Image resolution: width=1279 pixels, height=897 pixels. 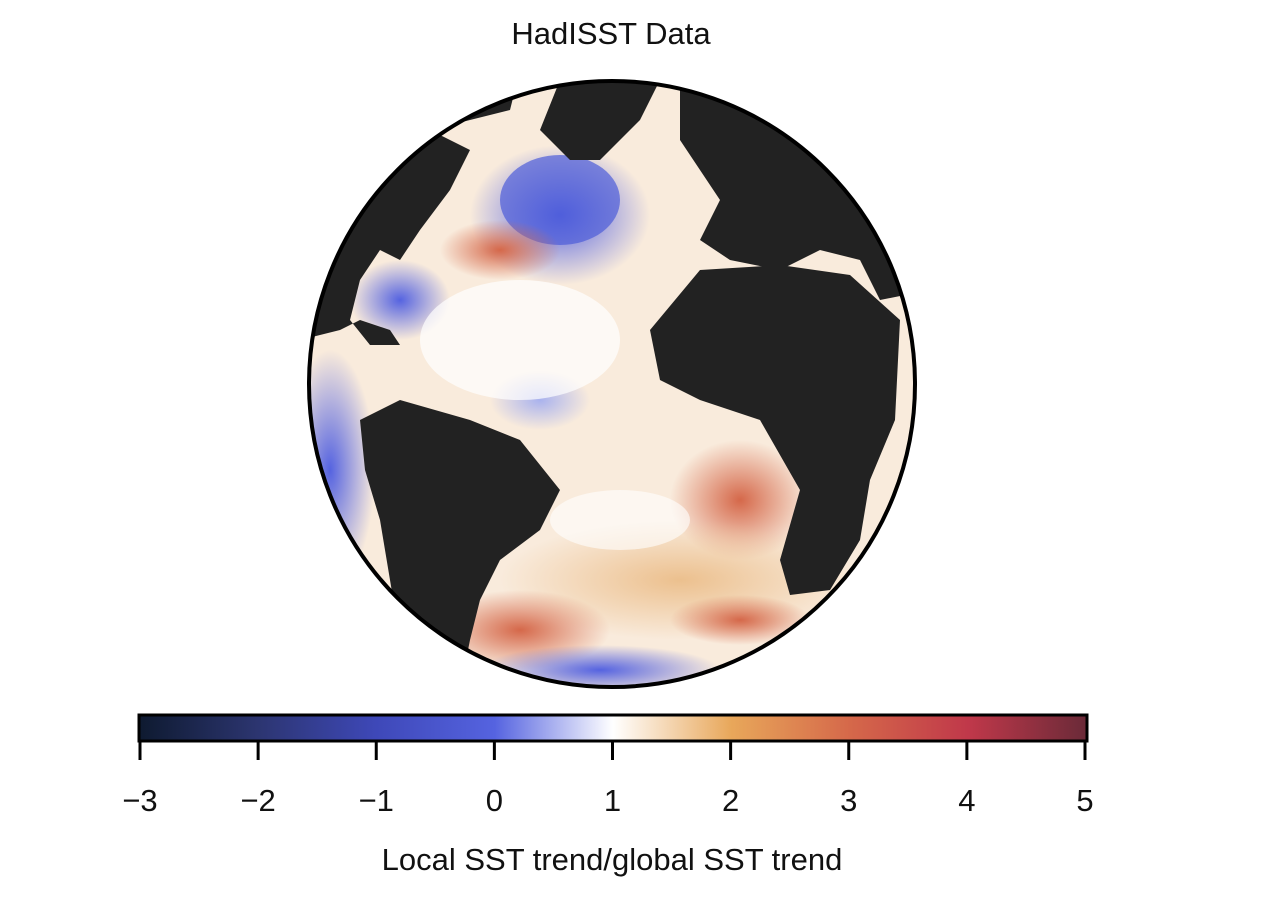 I want to click on colorbar-tick-label: 0, so click(x=494, y=800).